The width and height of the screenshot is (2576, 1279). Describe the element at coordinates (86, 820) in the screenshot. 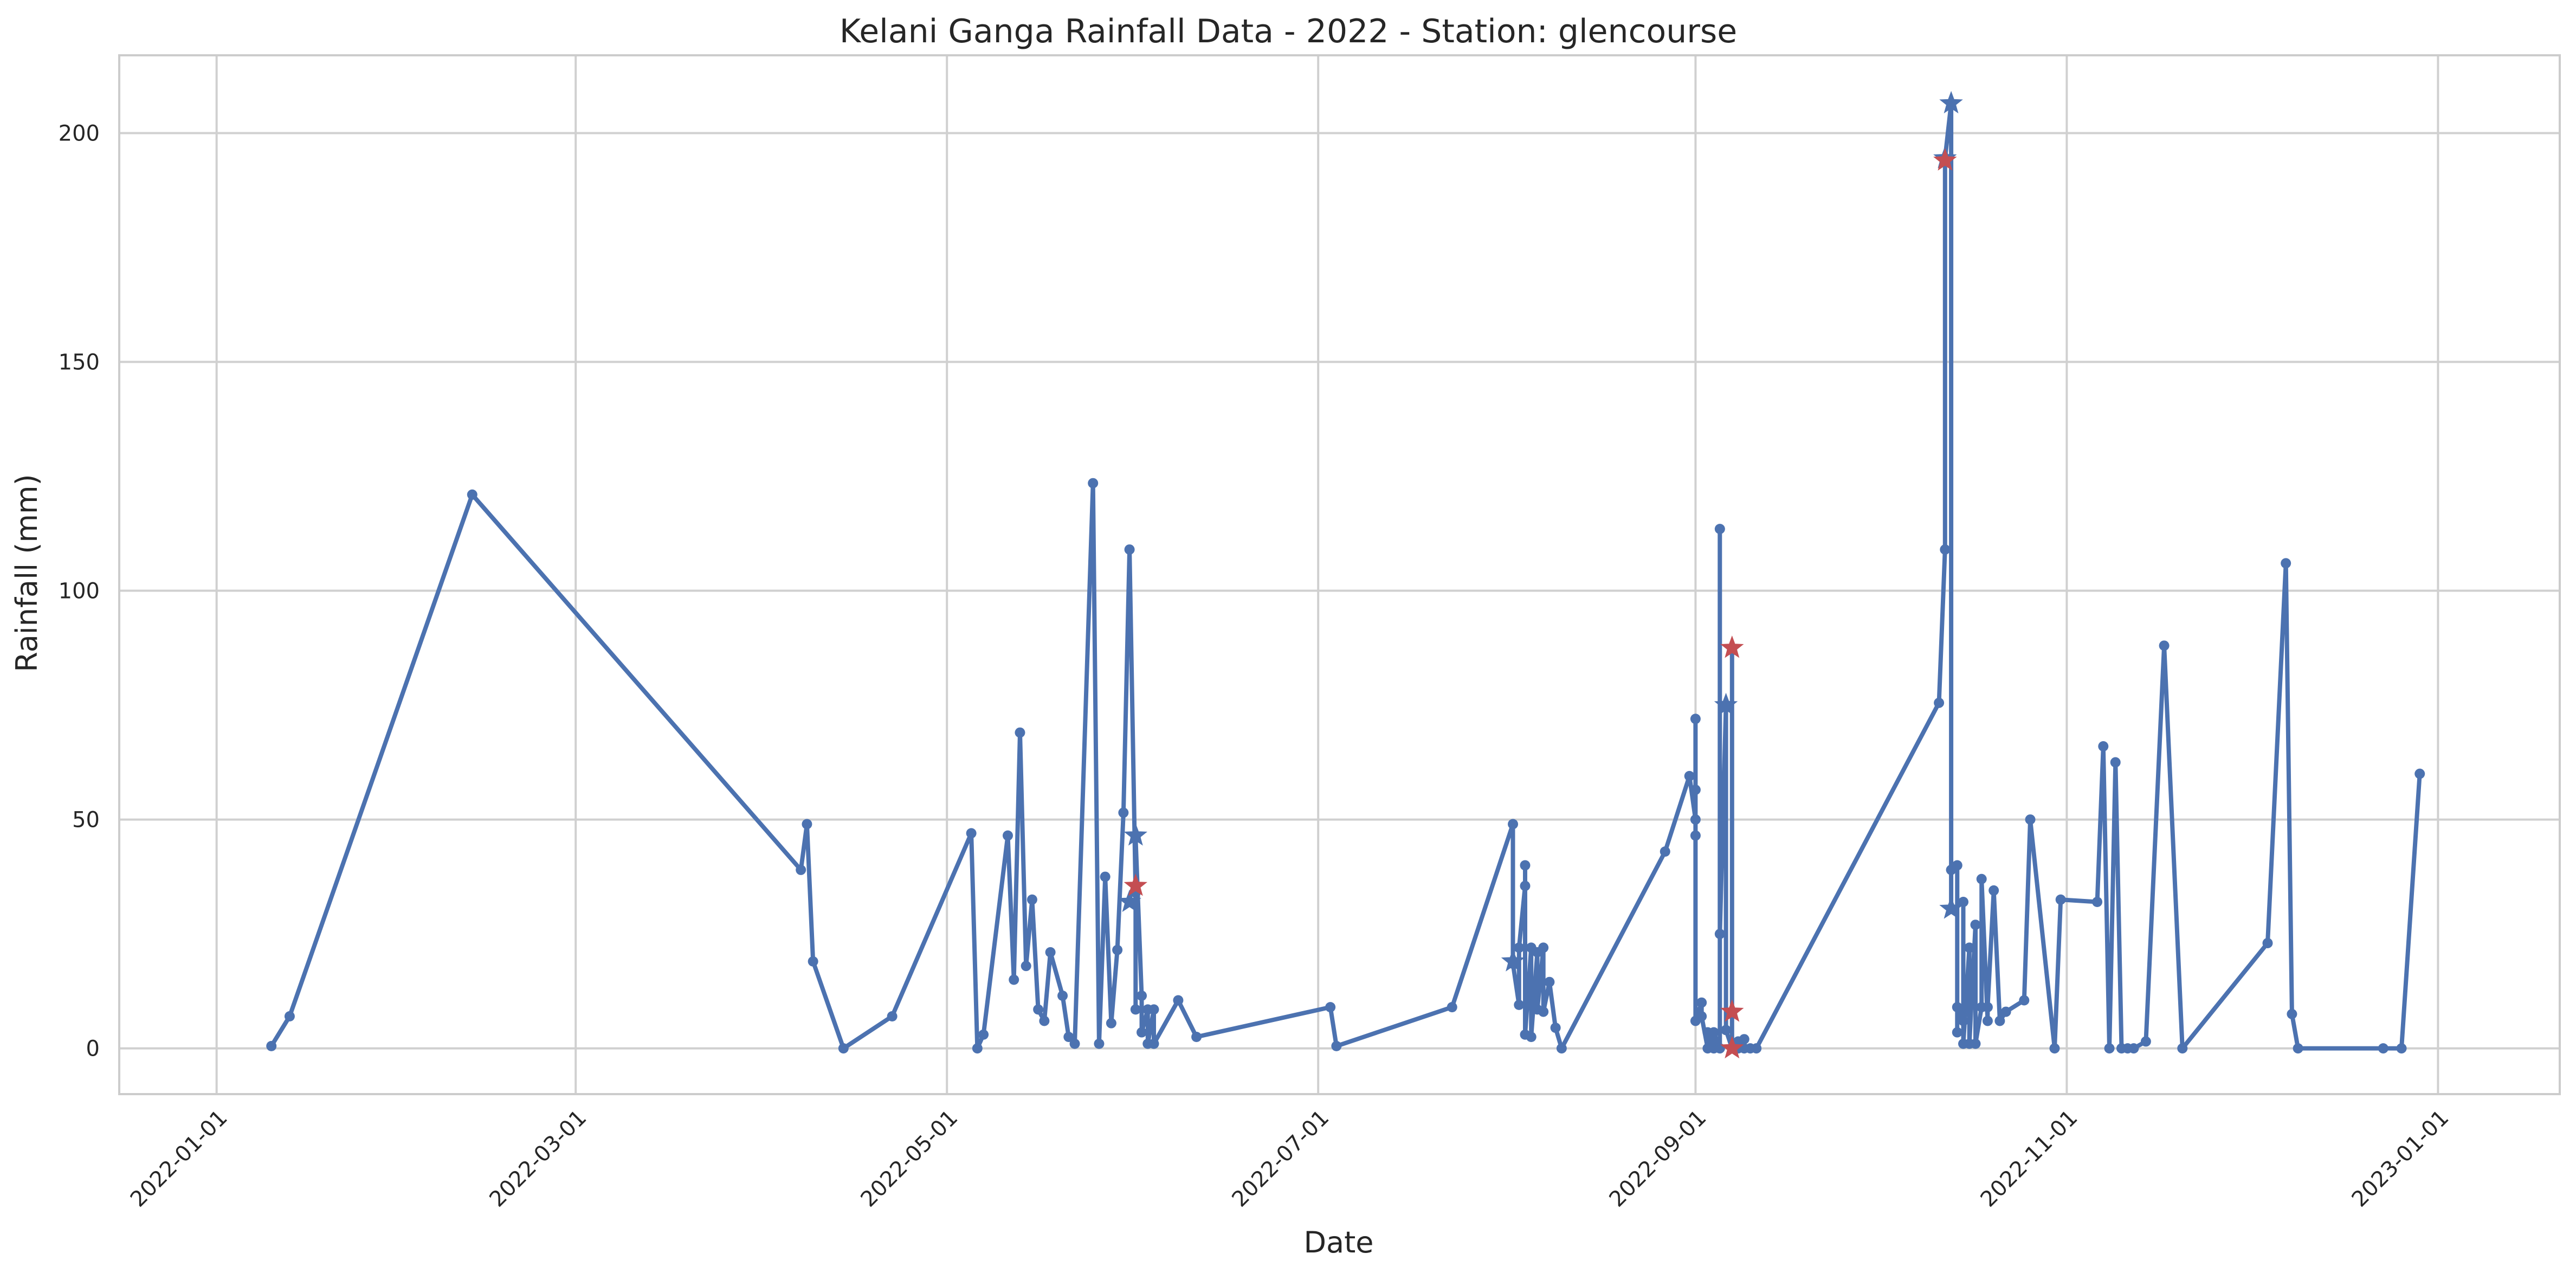

I see `y-tick-label: 50` at that location.